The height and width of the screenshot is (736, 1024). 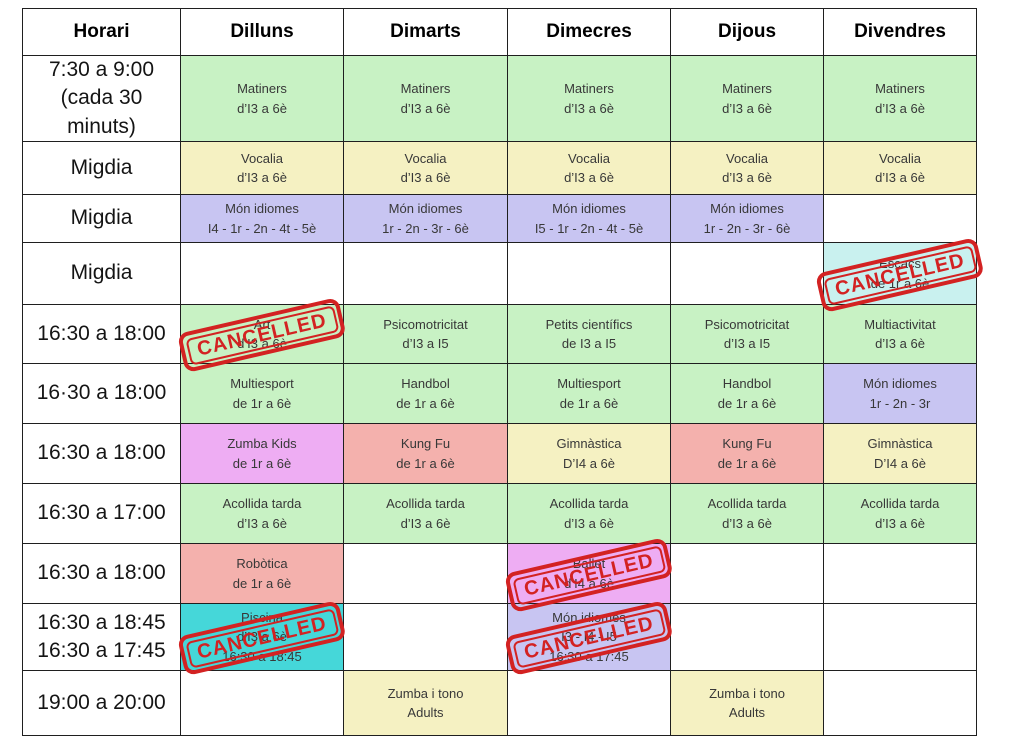 What do you see at coordinates (747, 228) in the screenshot?
I see `activity-line: 1r - 2n - 3r - 6è` at bounding box center [747, 228].